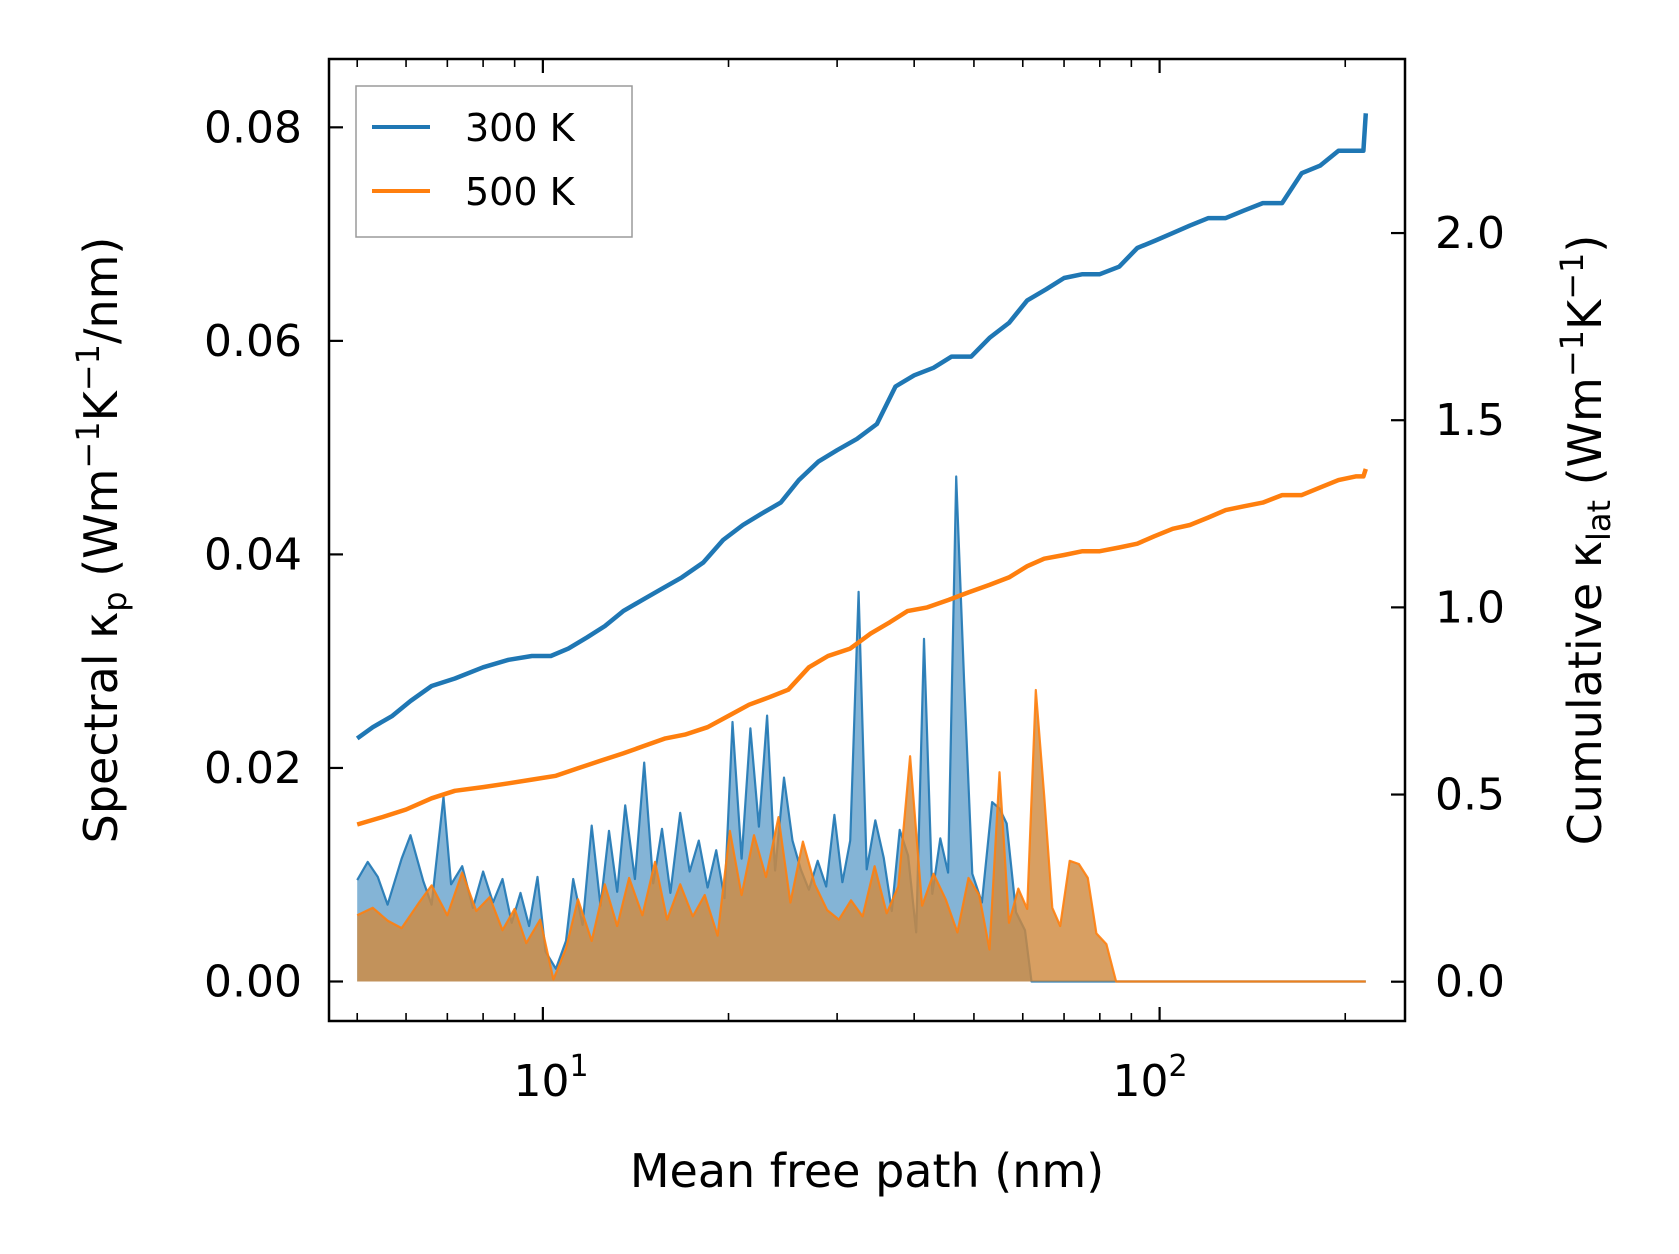 This screenshot has height=1254, width=1679. I want to click on spectral-area-500k, so click(861, 836).